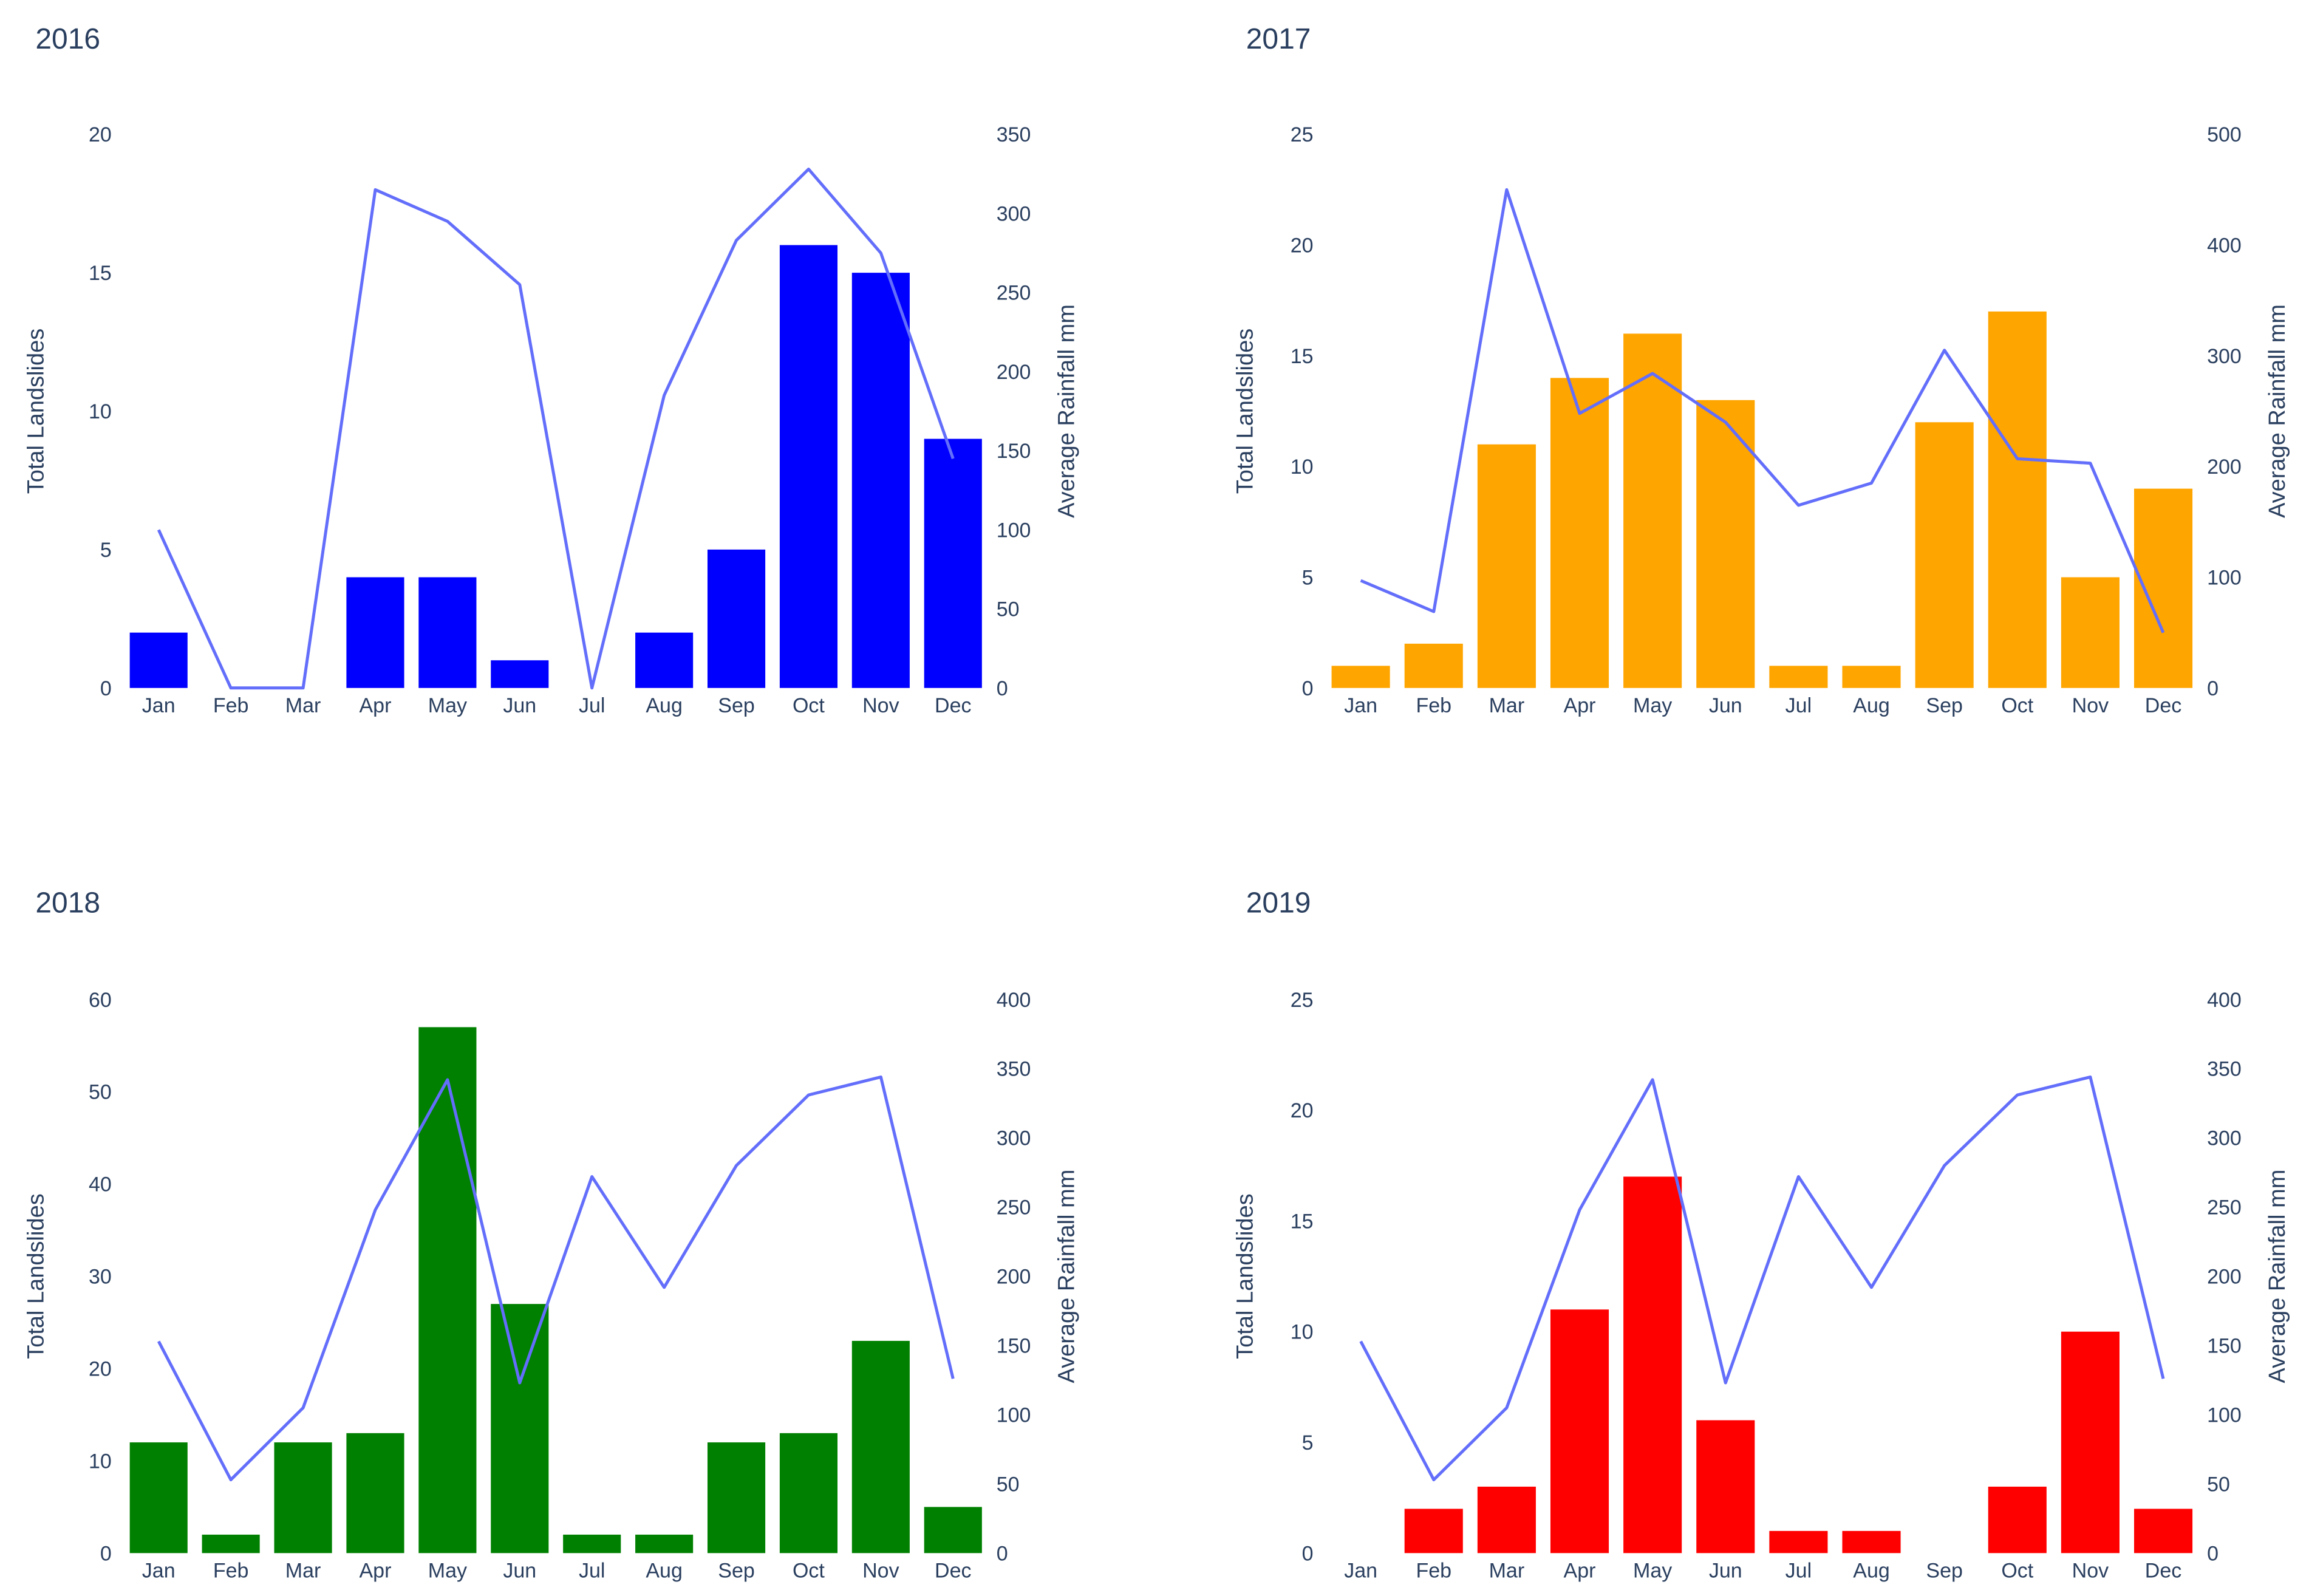 The width and height of the screenshot is (2309, 1596). Describe the element at coordinates (100, 1000) in the screenshot. I see `y-tick-label: 60` at that location.